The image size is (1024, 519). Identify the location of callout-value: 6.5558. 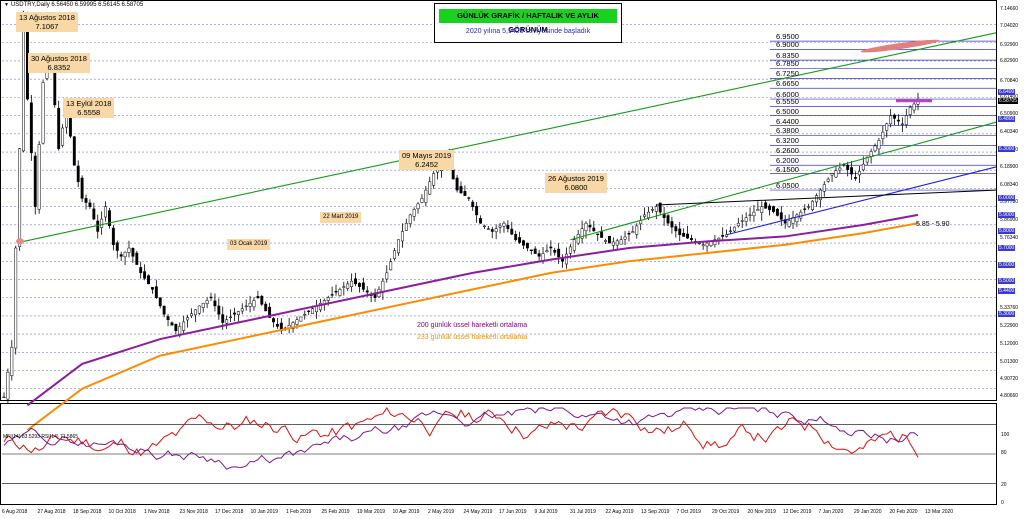
(89, 112).